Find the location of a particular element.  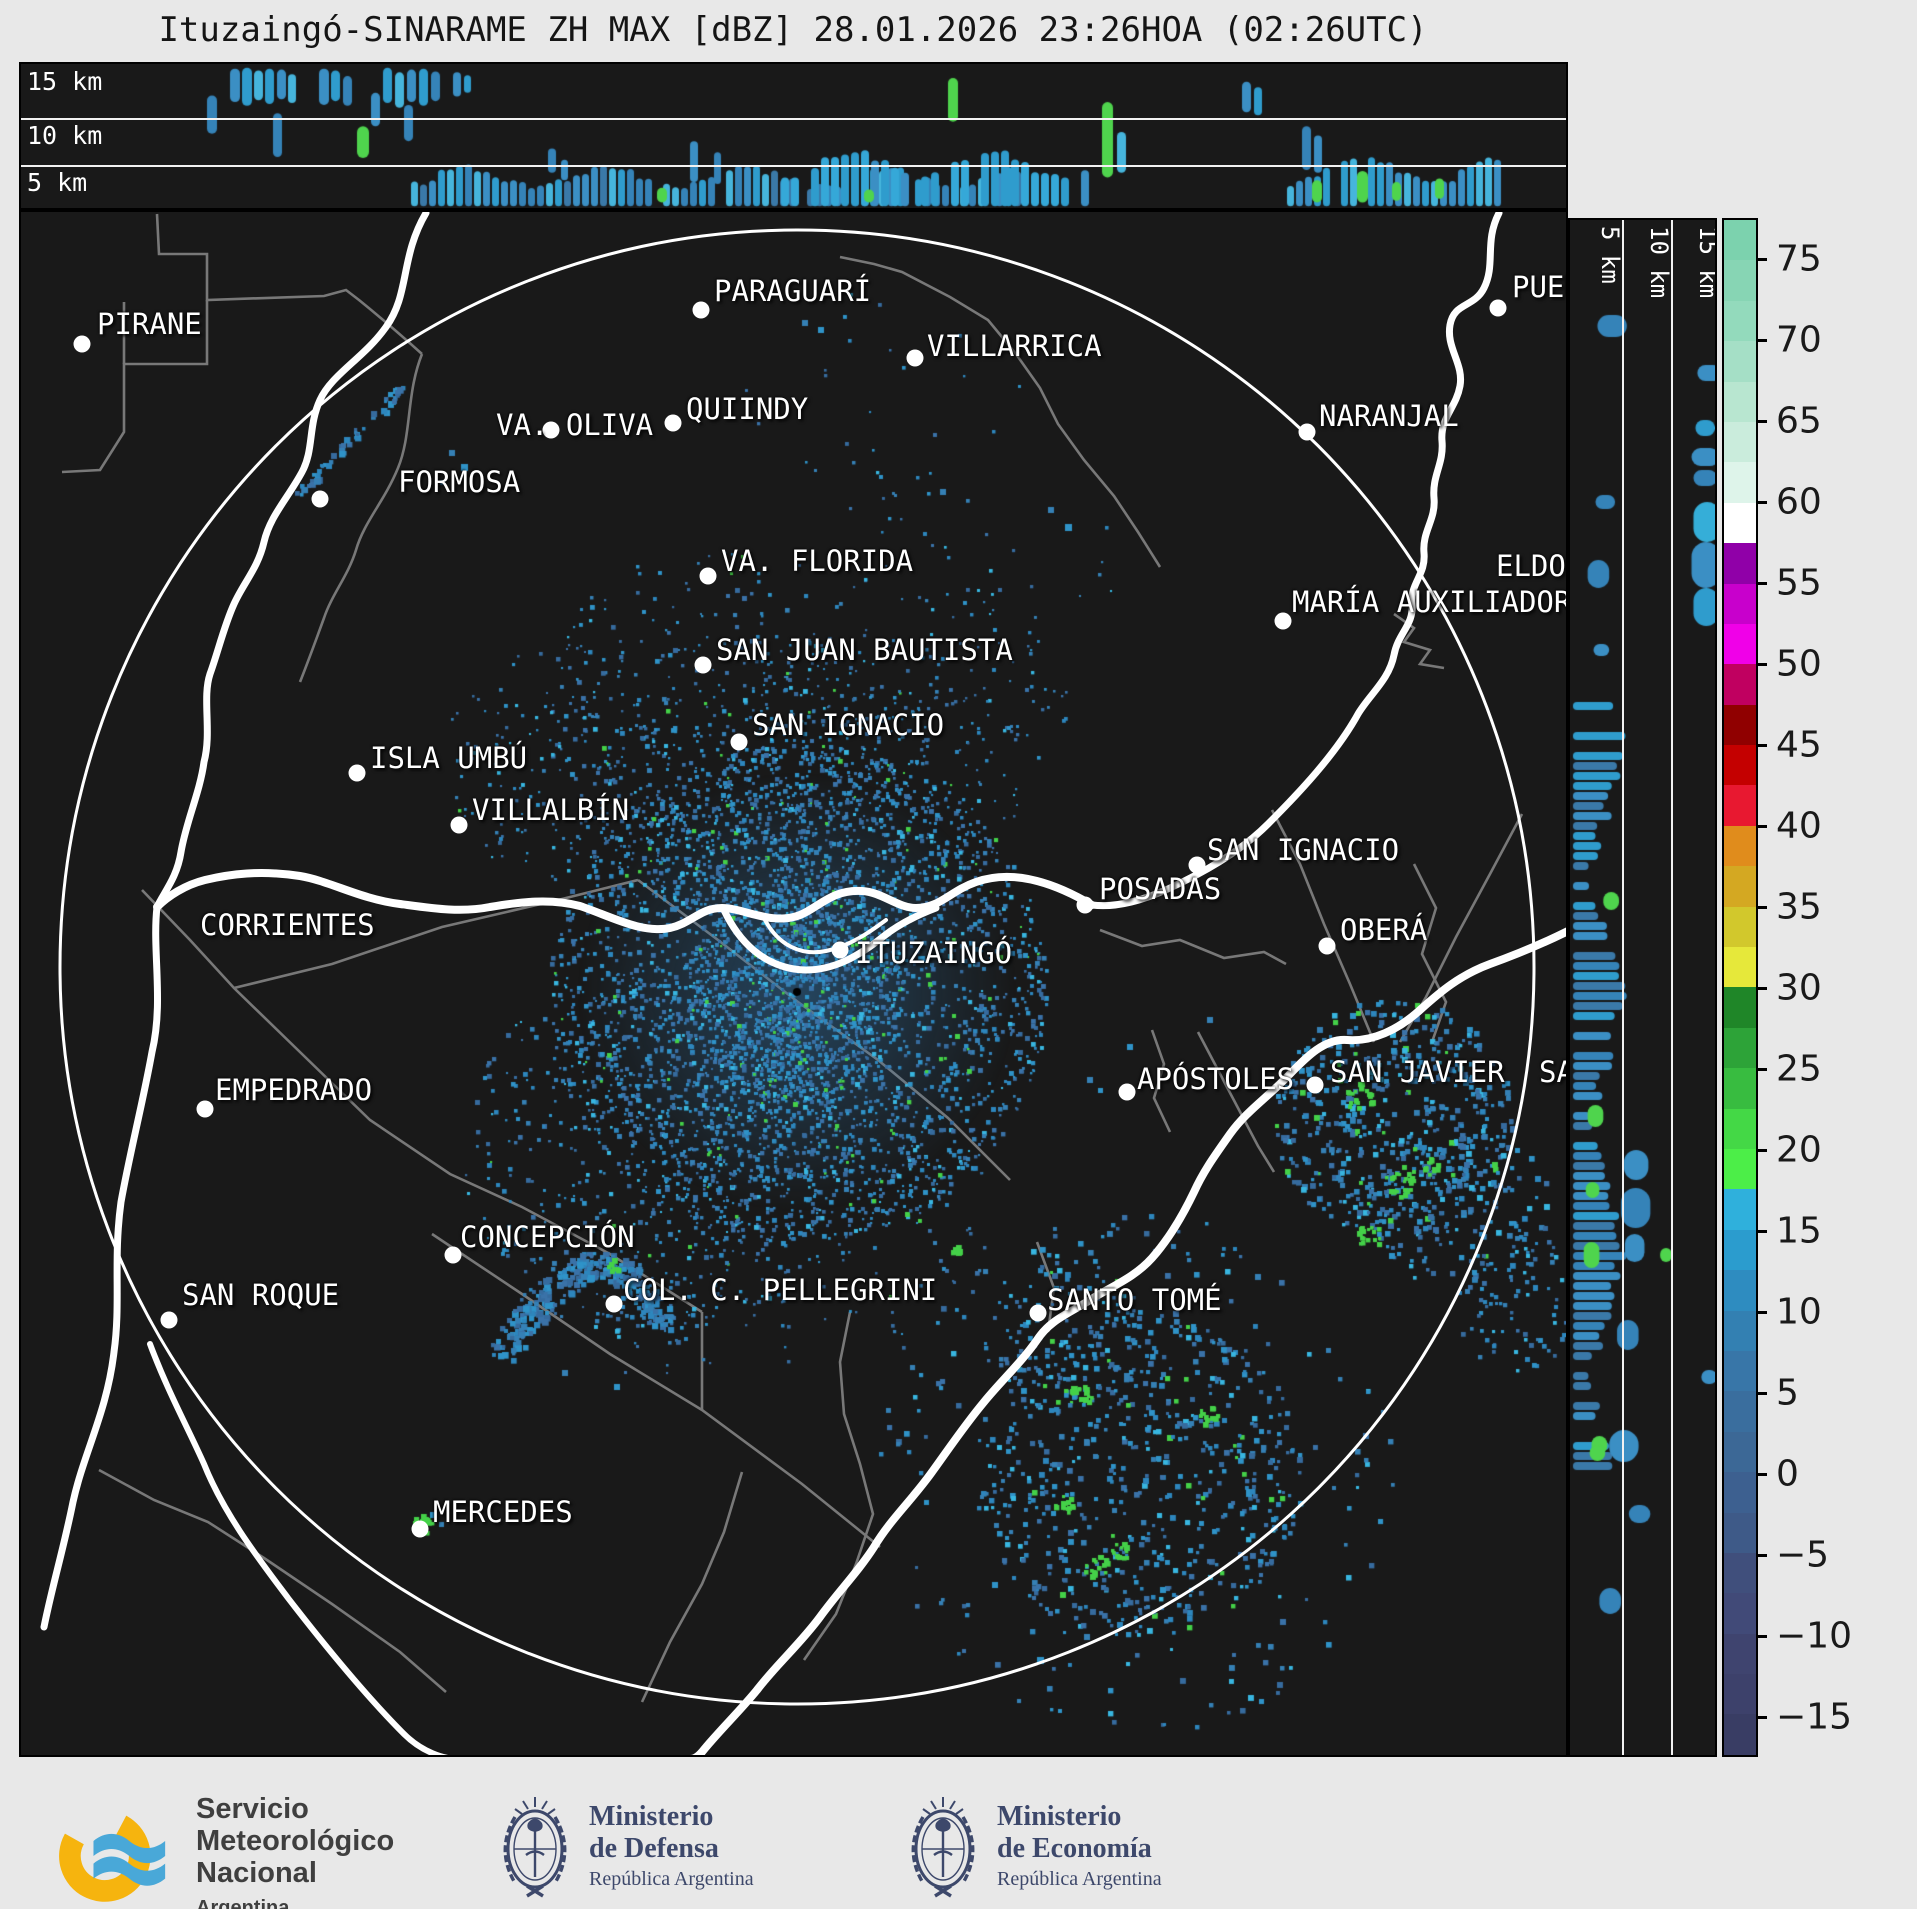

city-label-villalbin: VILLALBÍN is located at coordinates (551, 810).